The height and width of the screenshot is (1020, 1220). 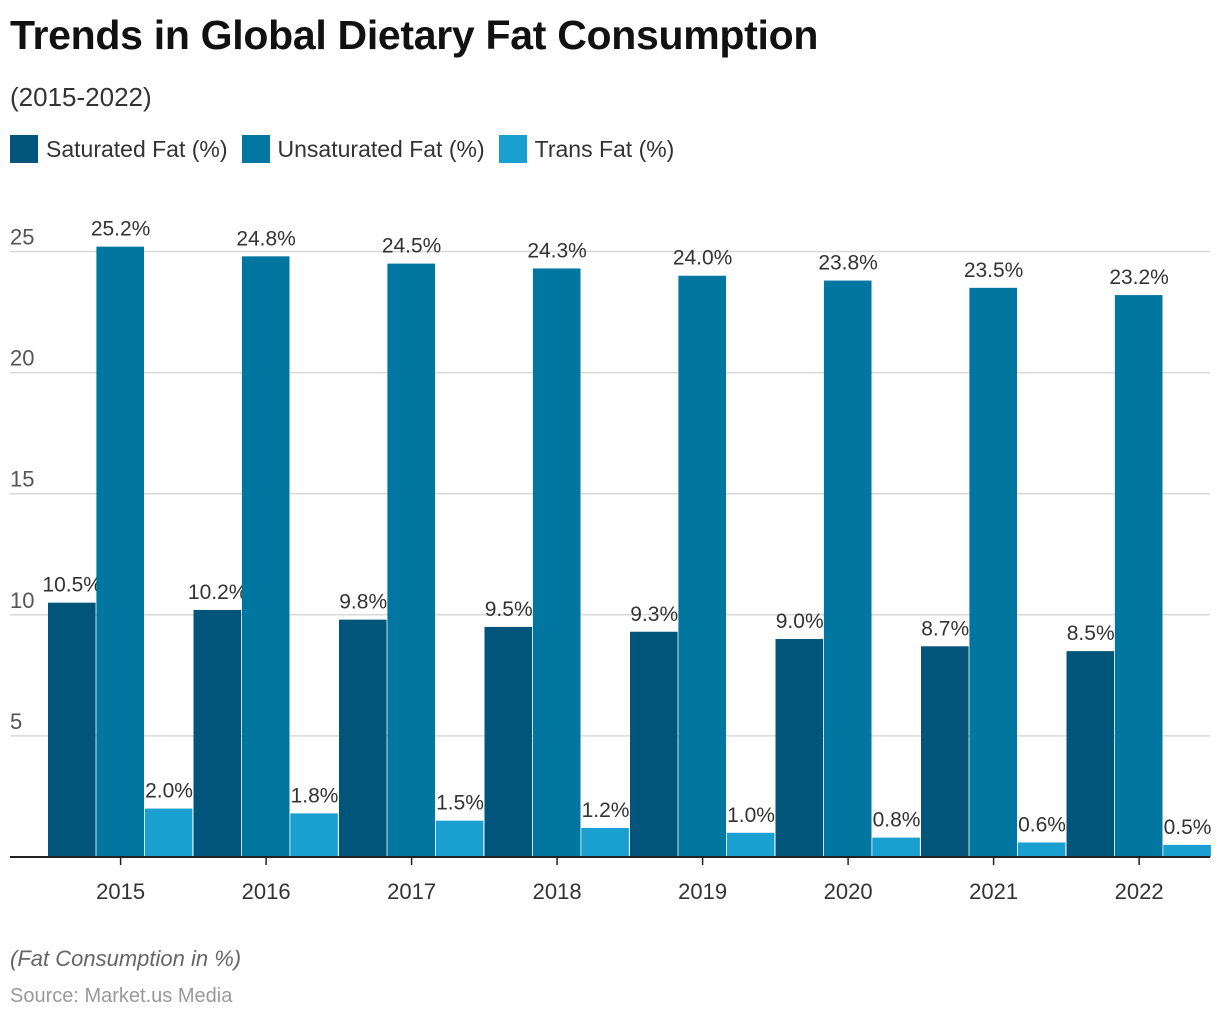 What do you see at coordinates (120, 551) in the screenshot?
I see `bar-unsaturated-2015` at bounding box center [120, 551].